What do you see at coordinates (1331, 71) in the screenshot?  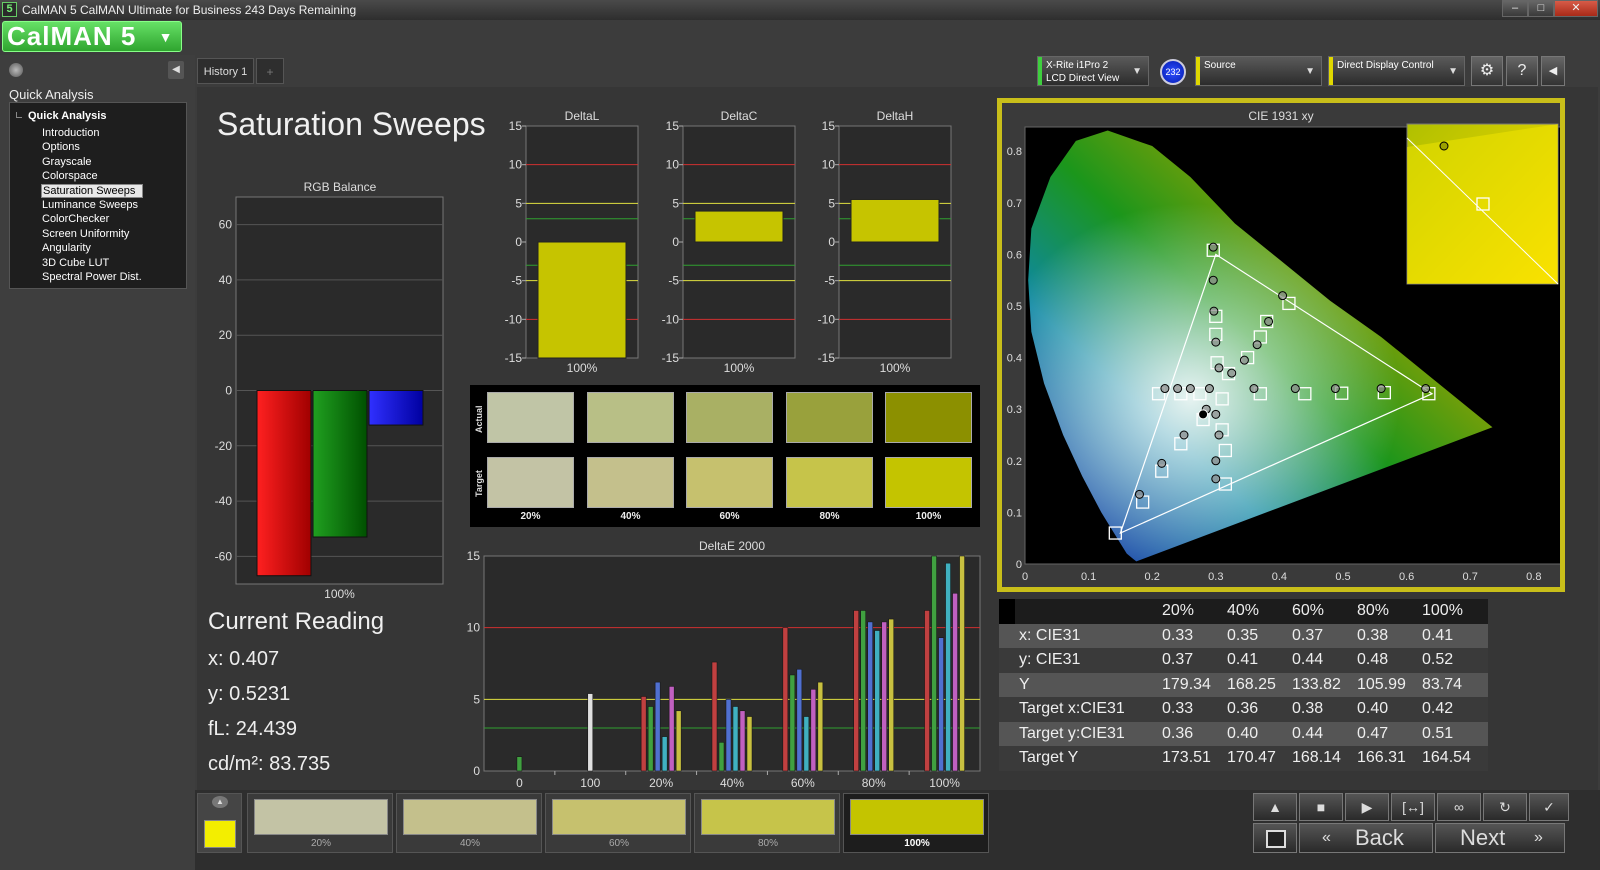 I see `display-status-stripe` at bounding box center [1331, 71].